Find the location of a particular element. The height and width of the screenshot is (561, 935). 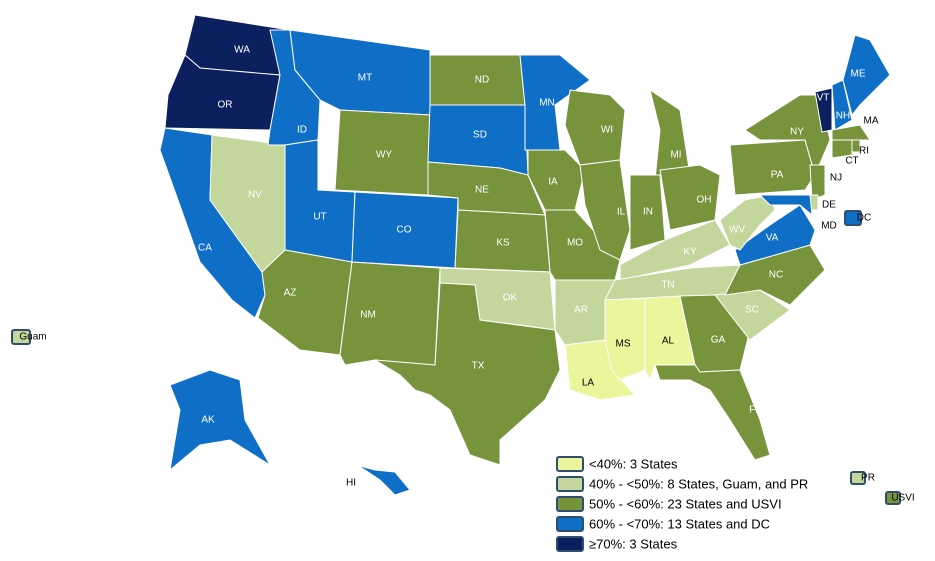

territory-label: USVI is located at coordinates (902, 498).